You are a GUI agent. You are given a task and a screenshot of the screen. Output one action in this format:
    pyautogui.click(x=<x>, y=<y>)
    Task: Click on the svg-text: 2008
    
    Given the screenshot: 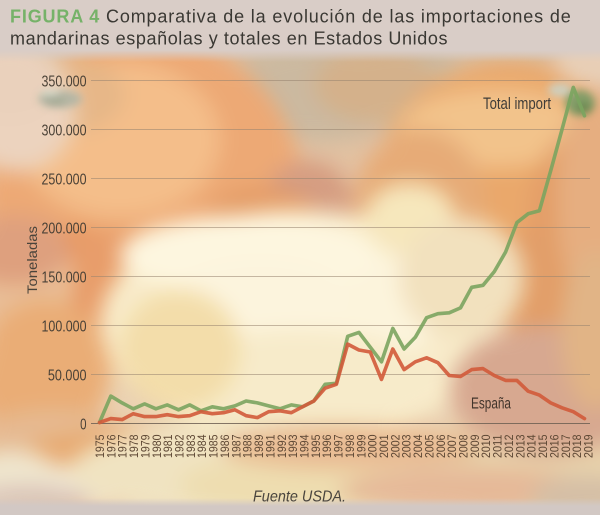 What is the action you would take?
    pyautogui.click(x=465, y=447)
    